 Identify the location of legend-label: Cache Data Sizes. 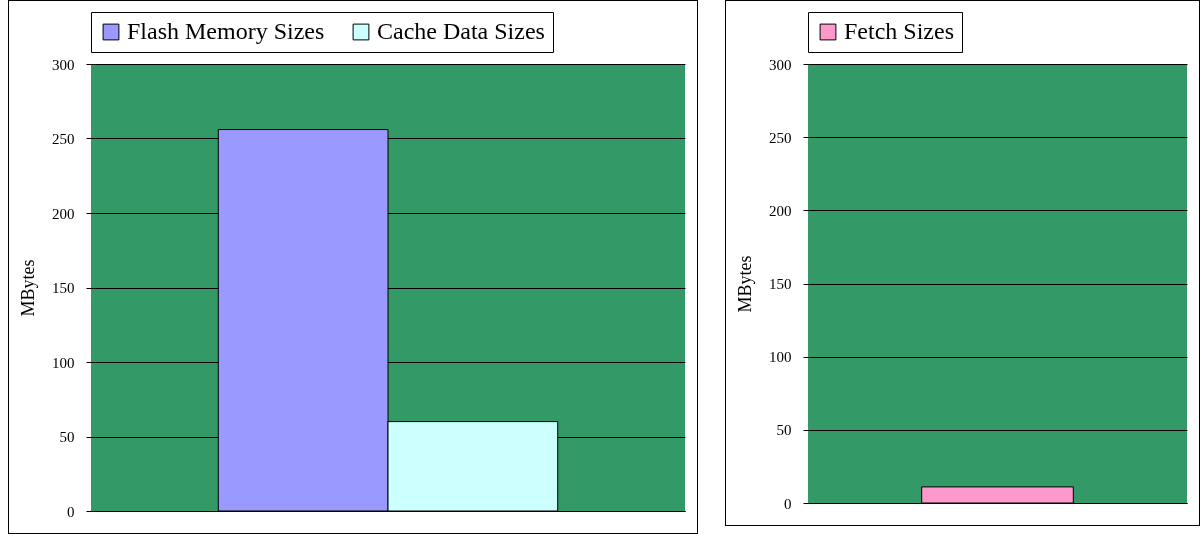
(461, 31).